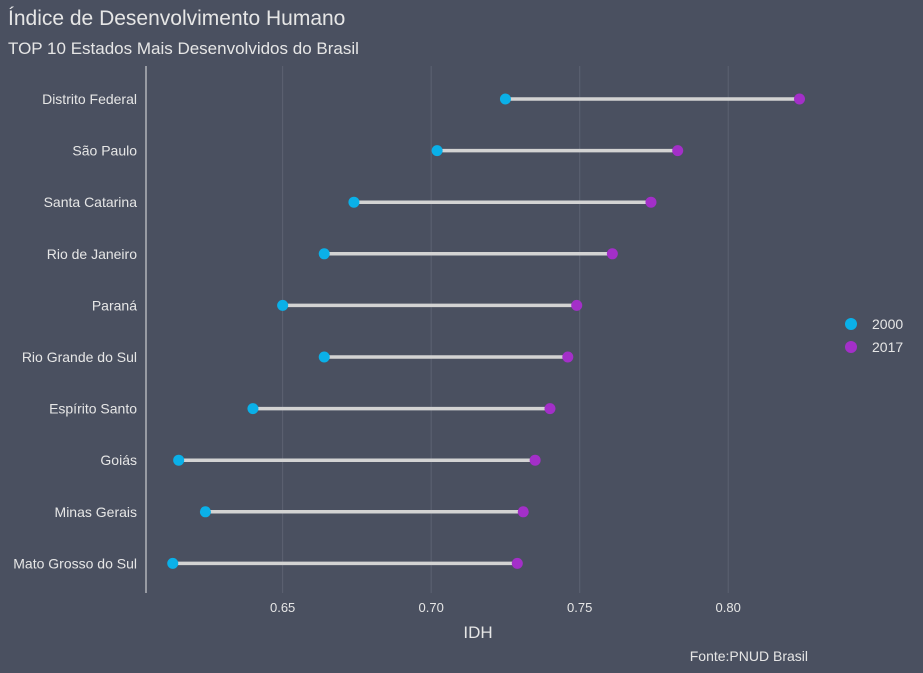 The image size is (923, 673). I want to click on y-tick-label: Paraná, so click(114, 305).